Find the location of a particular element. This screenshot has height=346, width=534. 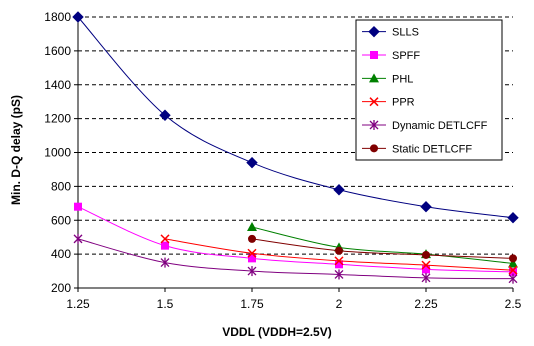

y-axis-title: Min. D-Q delay (pS) is located at coordinates (16, 150).